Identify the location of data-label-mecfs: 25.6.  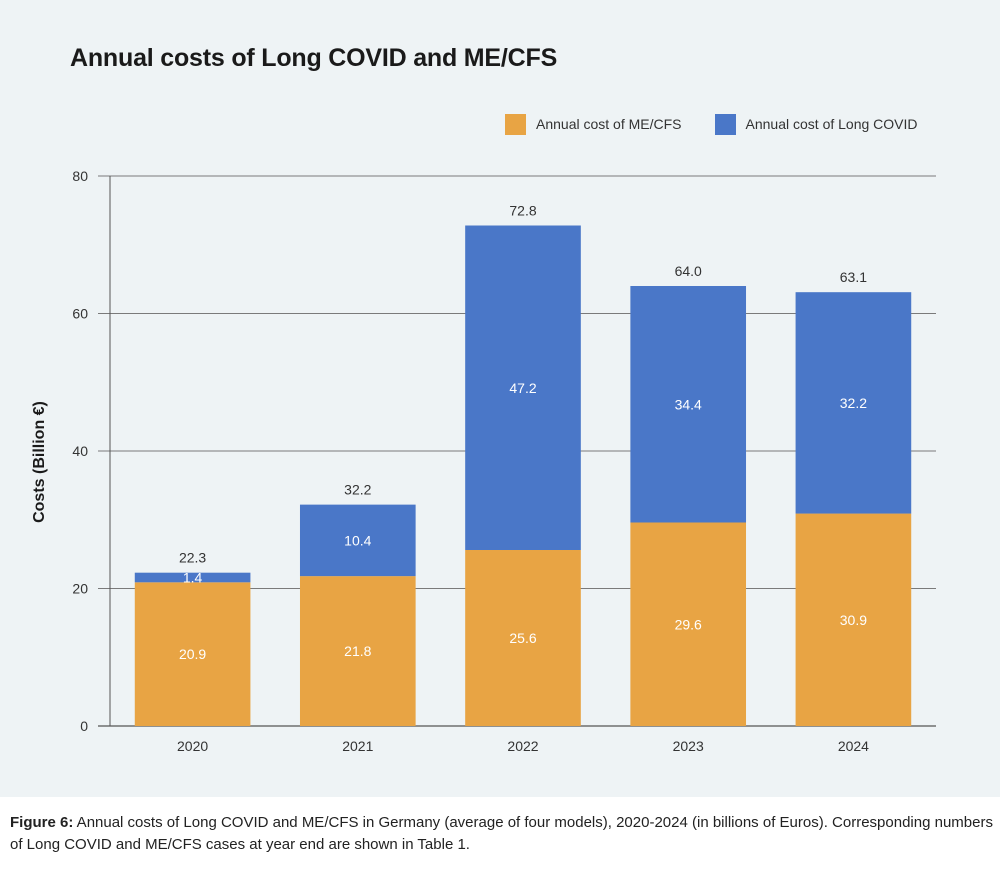
(522, 638).